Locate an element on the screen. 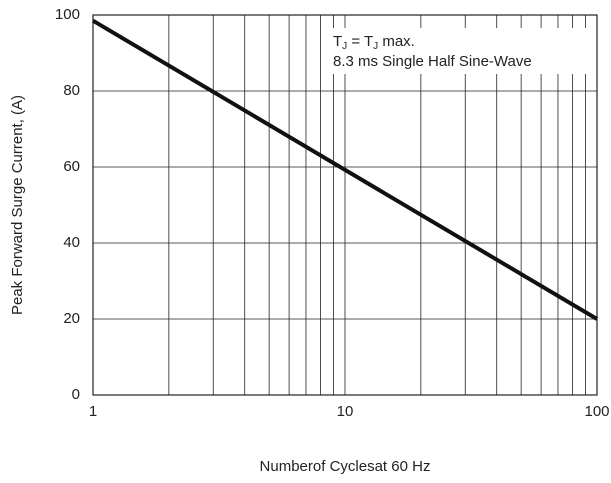 This screenshot has width=611, height=483. y-tick-label: 100 is located at coordinates (67, 14).